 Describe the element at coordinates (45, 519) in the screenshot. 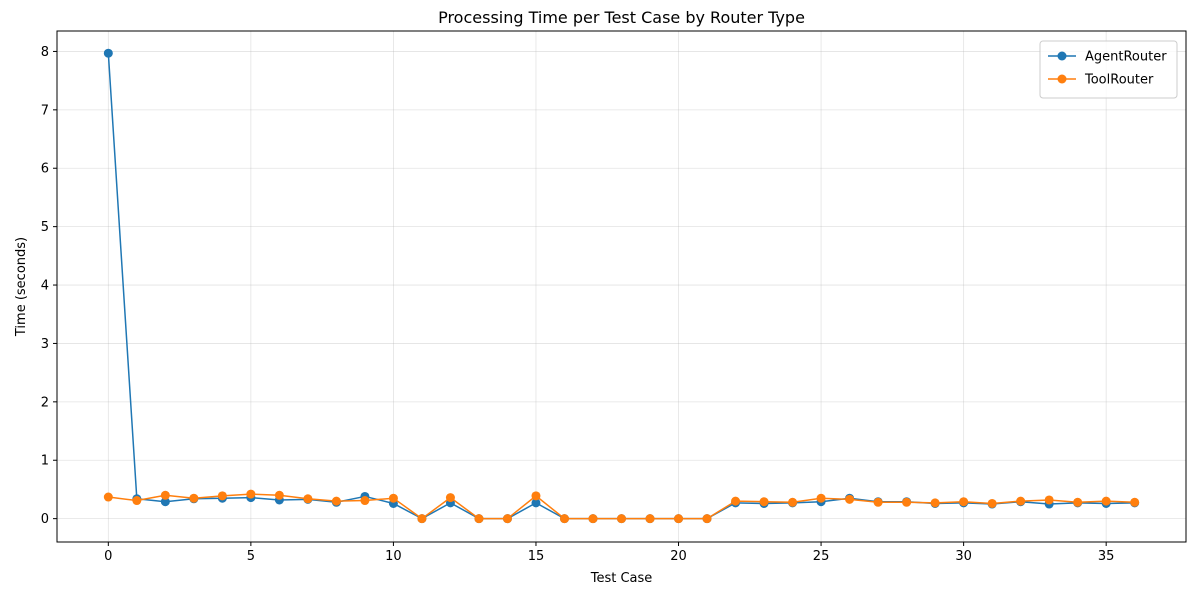

I see `y-tick-label: 0` at that location.